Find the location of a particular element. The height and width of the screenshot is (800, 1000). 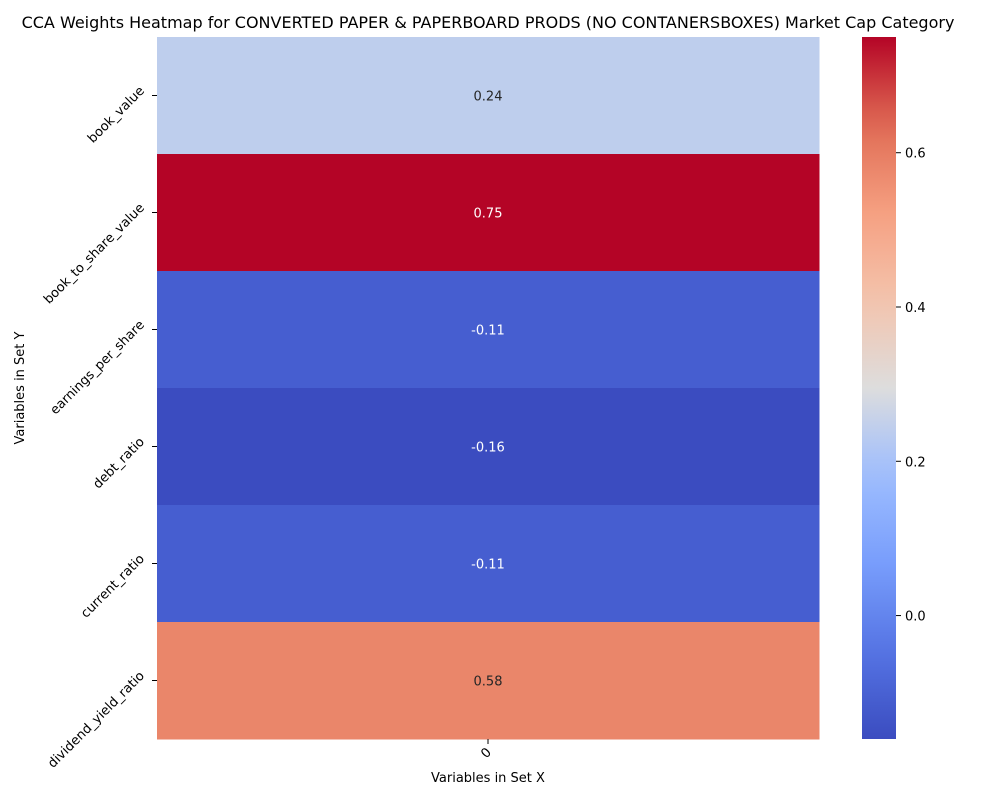

x-tick-label: 0 is located at coordinates (486, 753).